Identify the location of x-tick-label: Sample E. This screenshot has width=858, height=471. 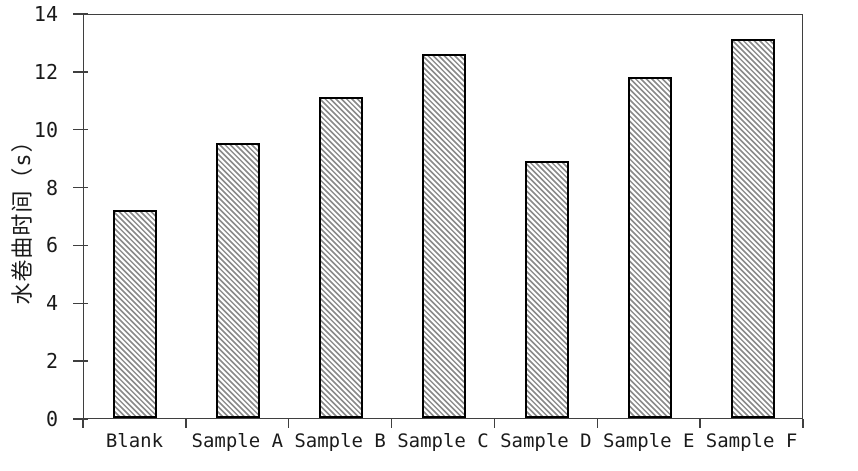
(648, 441).